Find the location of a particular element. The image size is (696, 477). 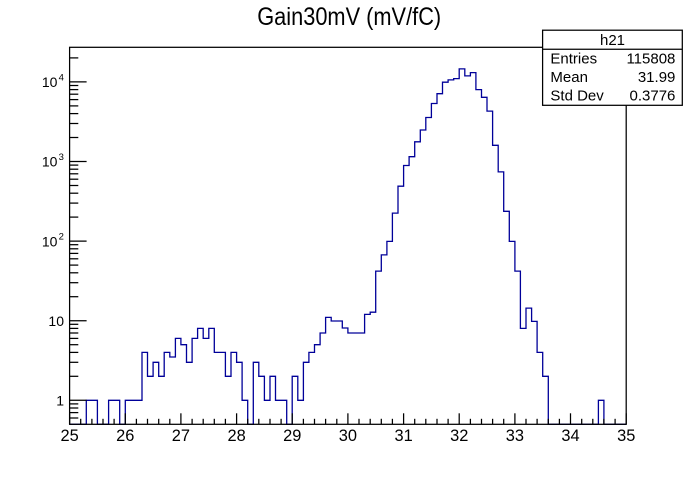

svg-text: 32 is located at coordinates (459, 436).